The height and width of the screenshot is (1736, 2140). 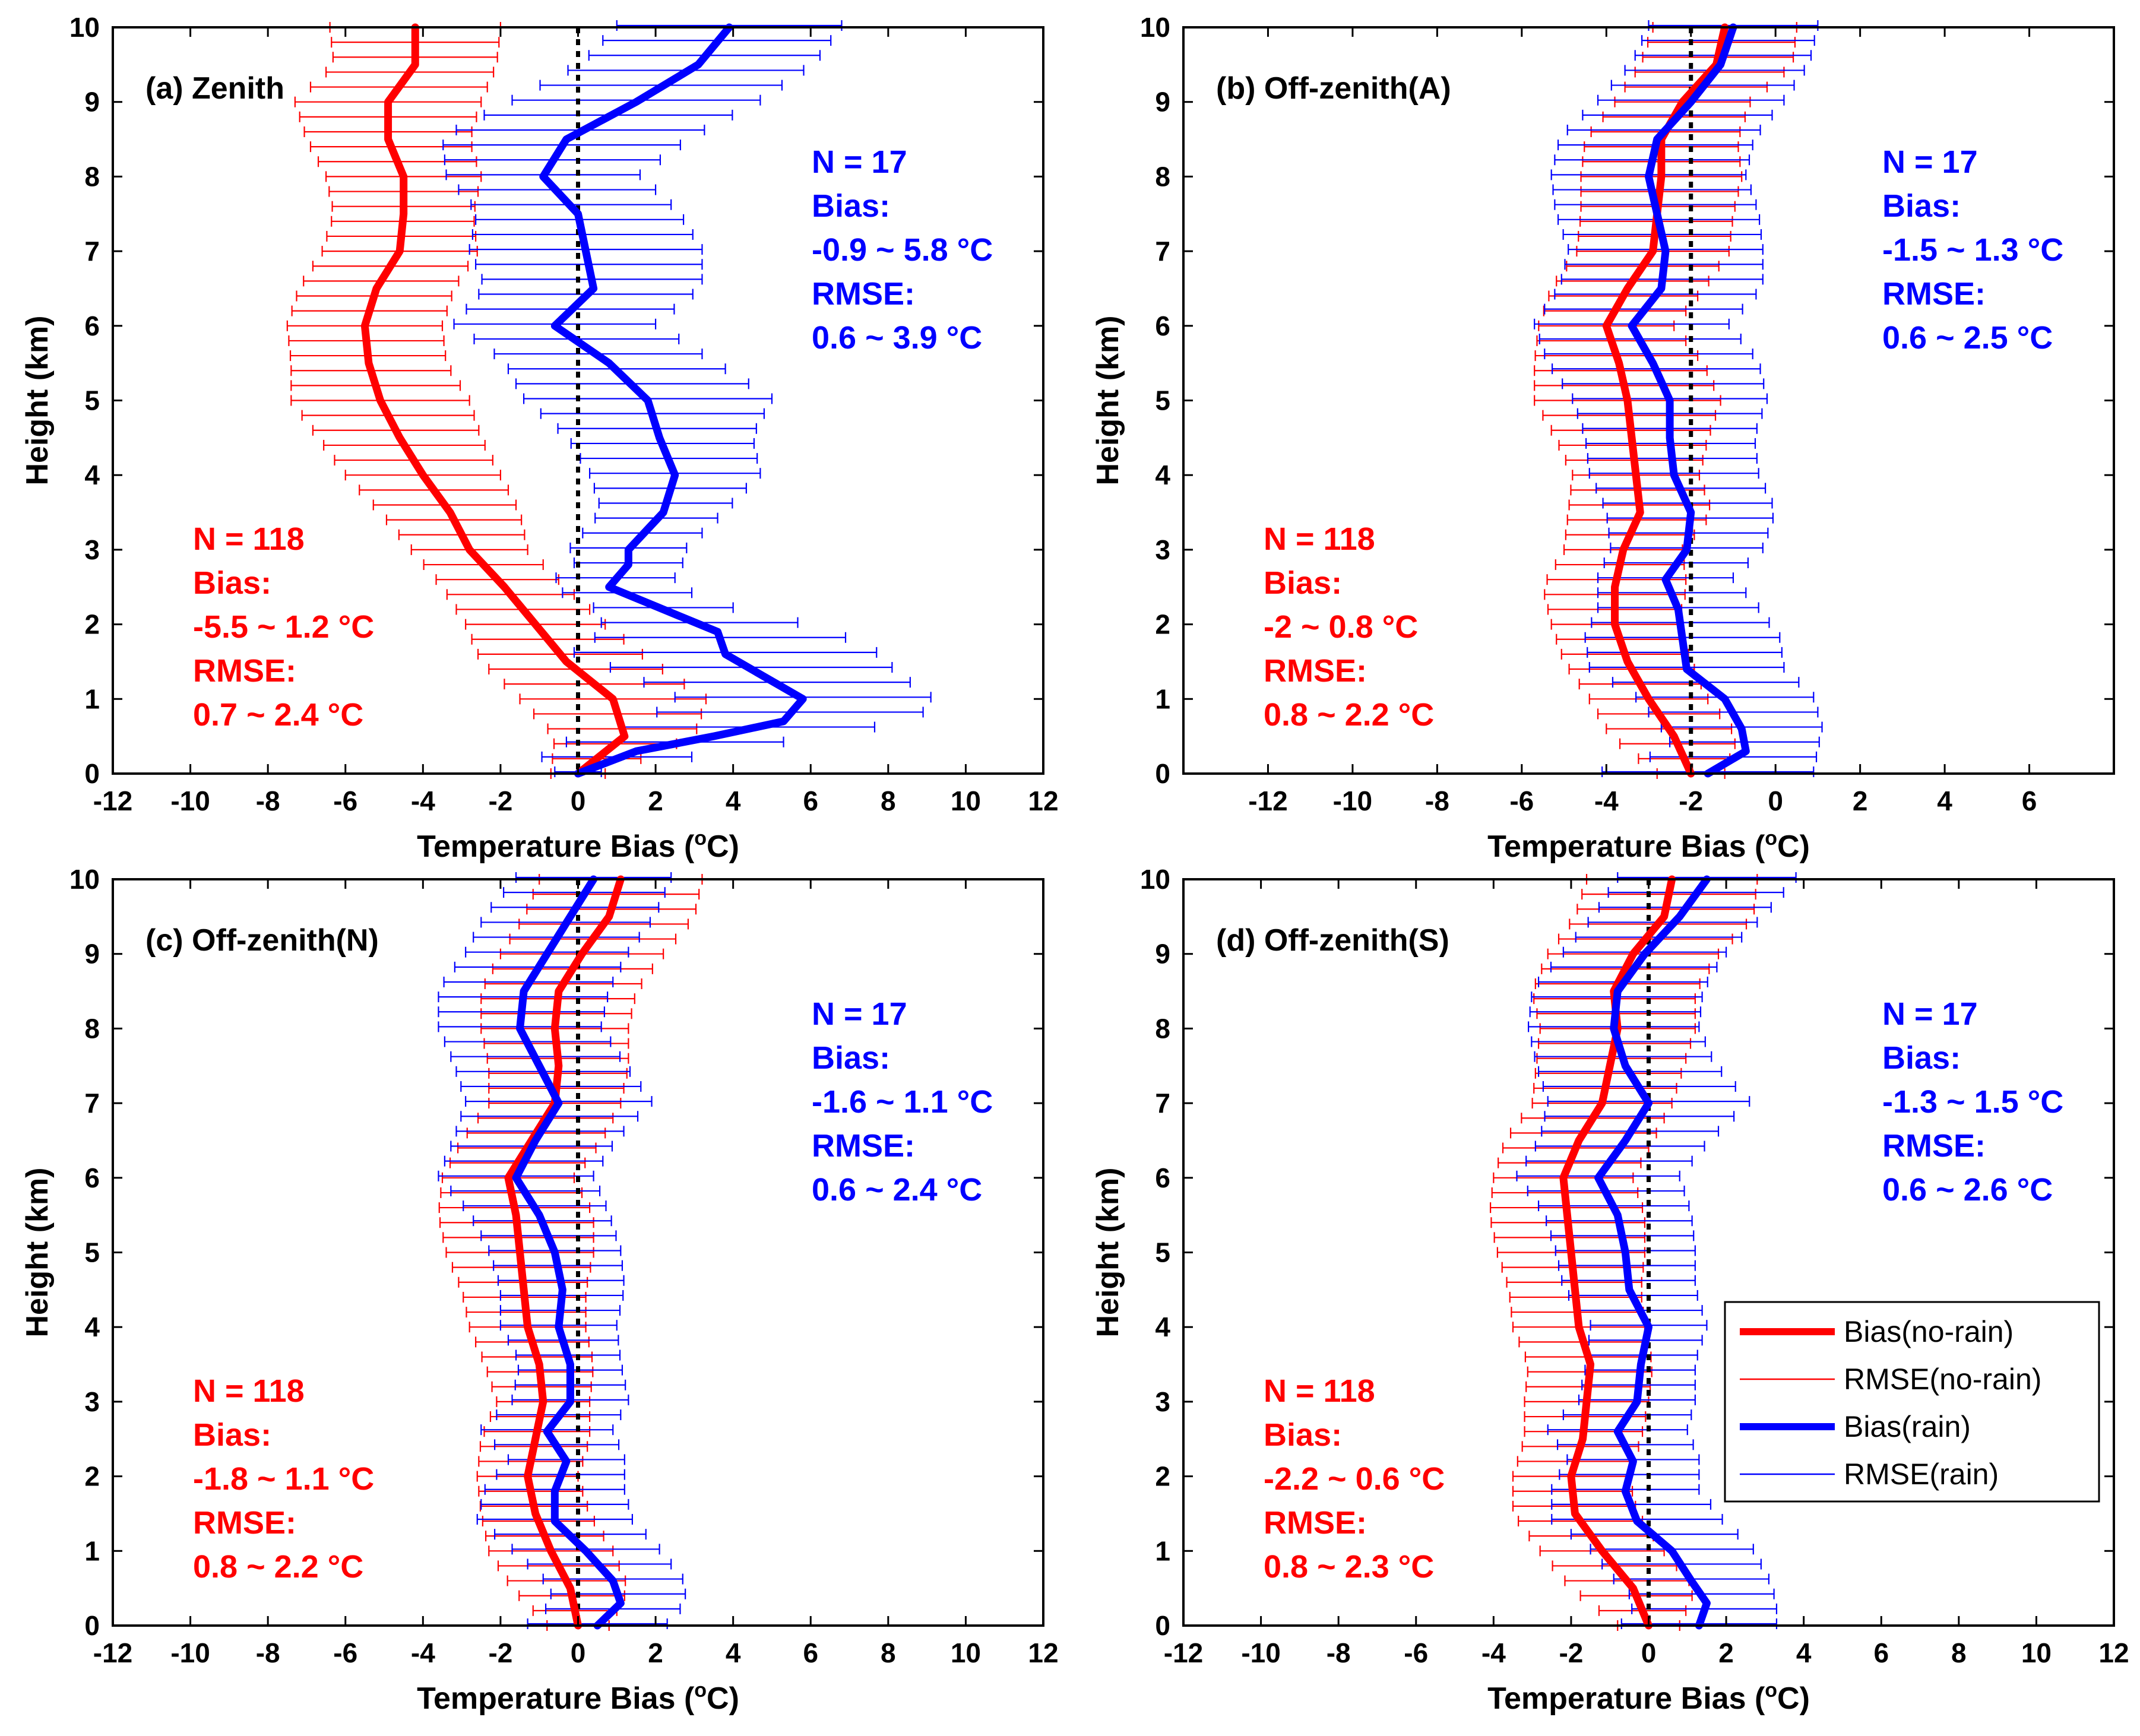 What do you see at coordinates (897, 338) in the screenshot?
I see `annotation-rain: 0.6 ~ 3.9 °C` at bounding box center [897, 338].